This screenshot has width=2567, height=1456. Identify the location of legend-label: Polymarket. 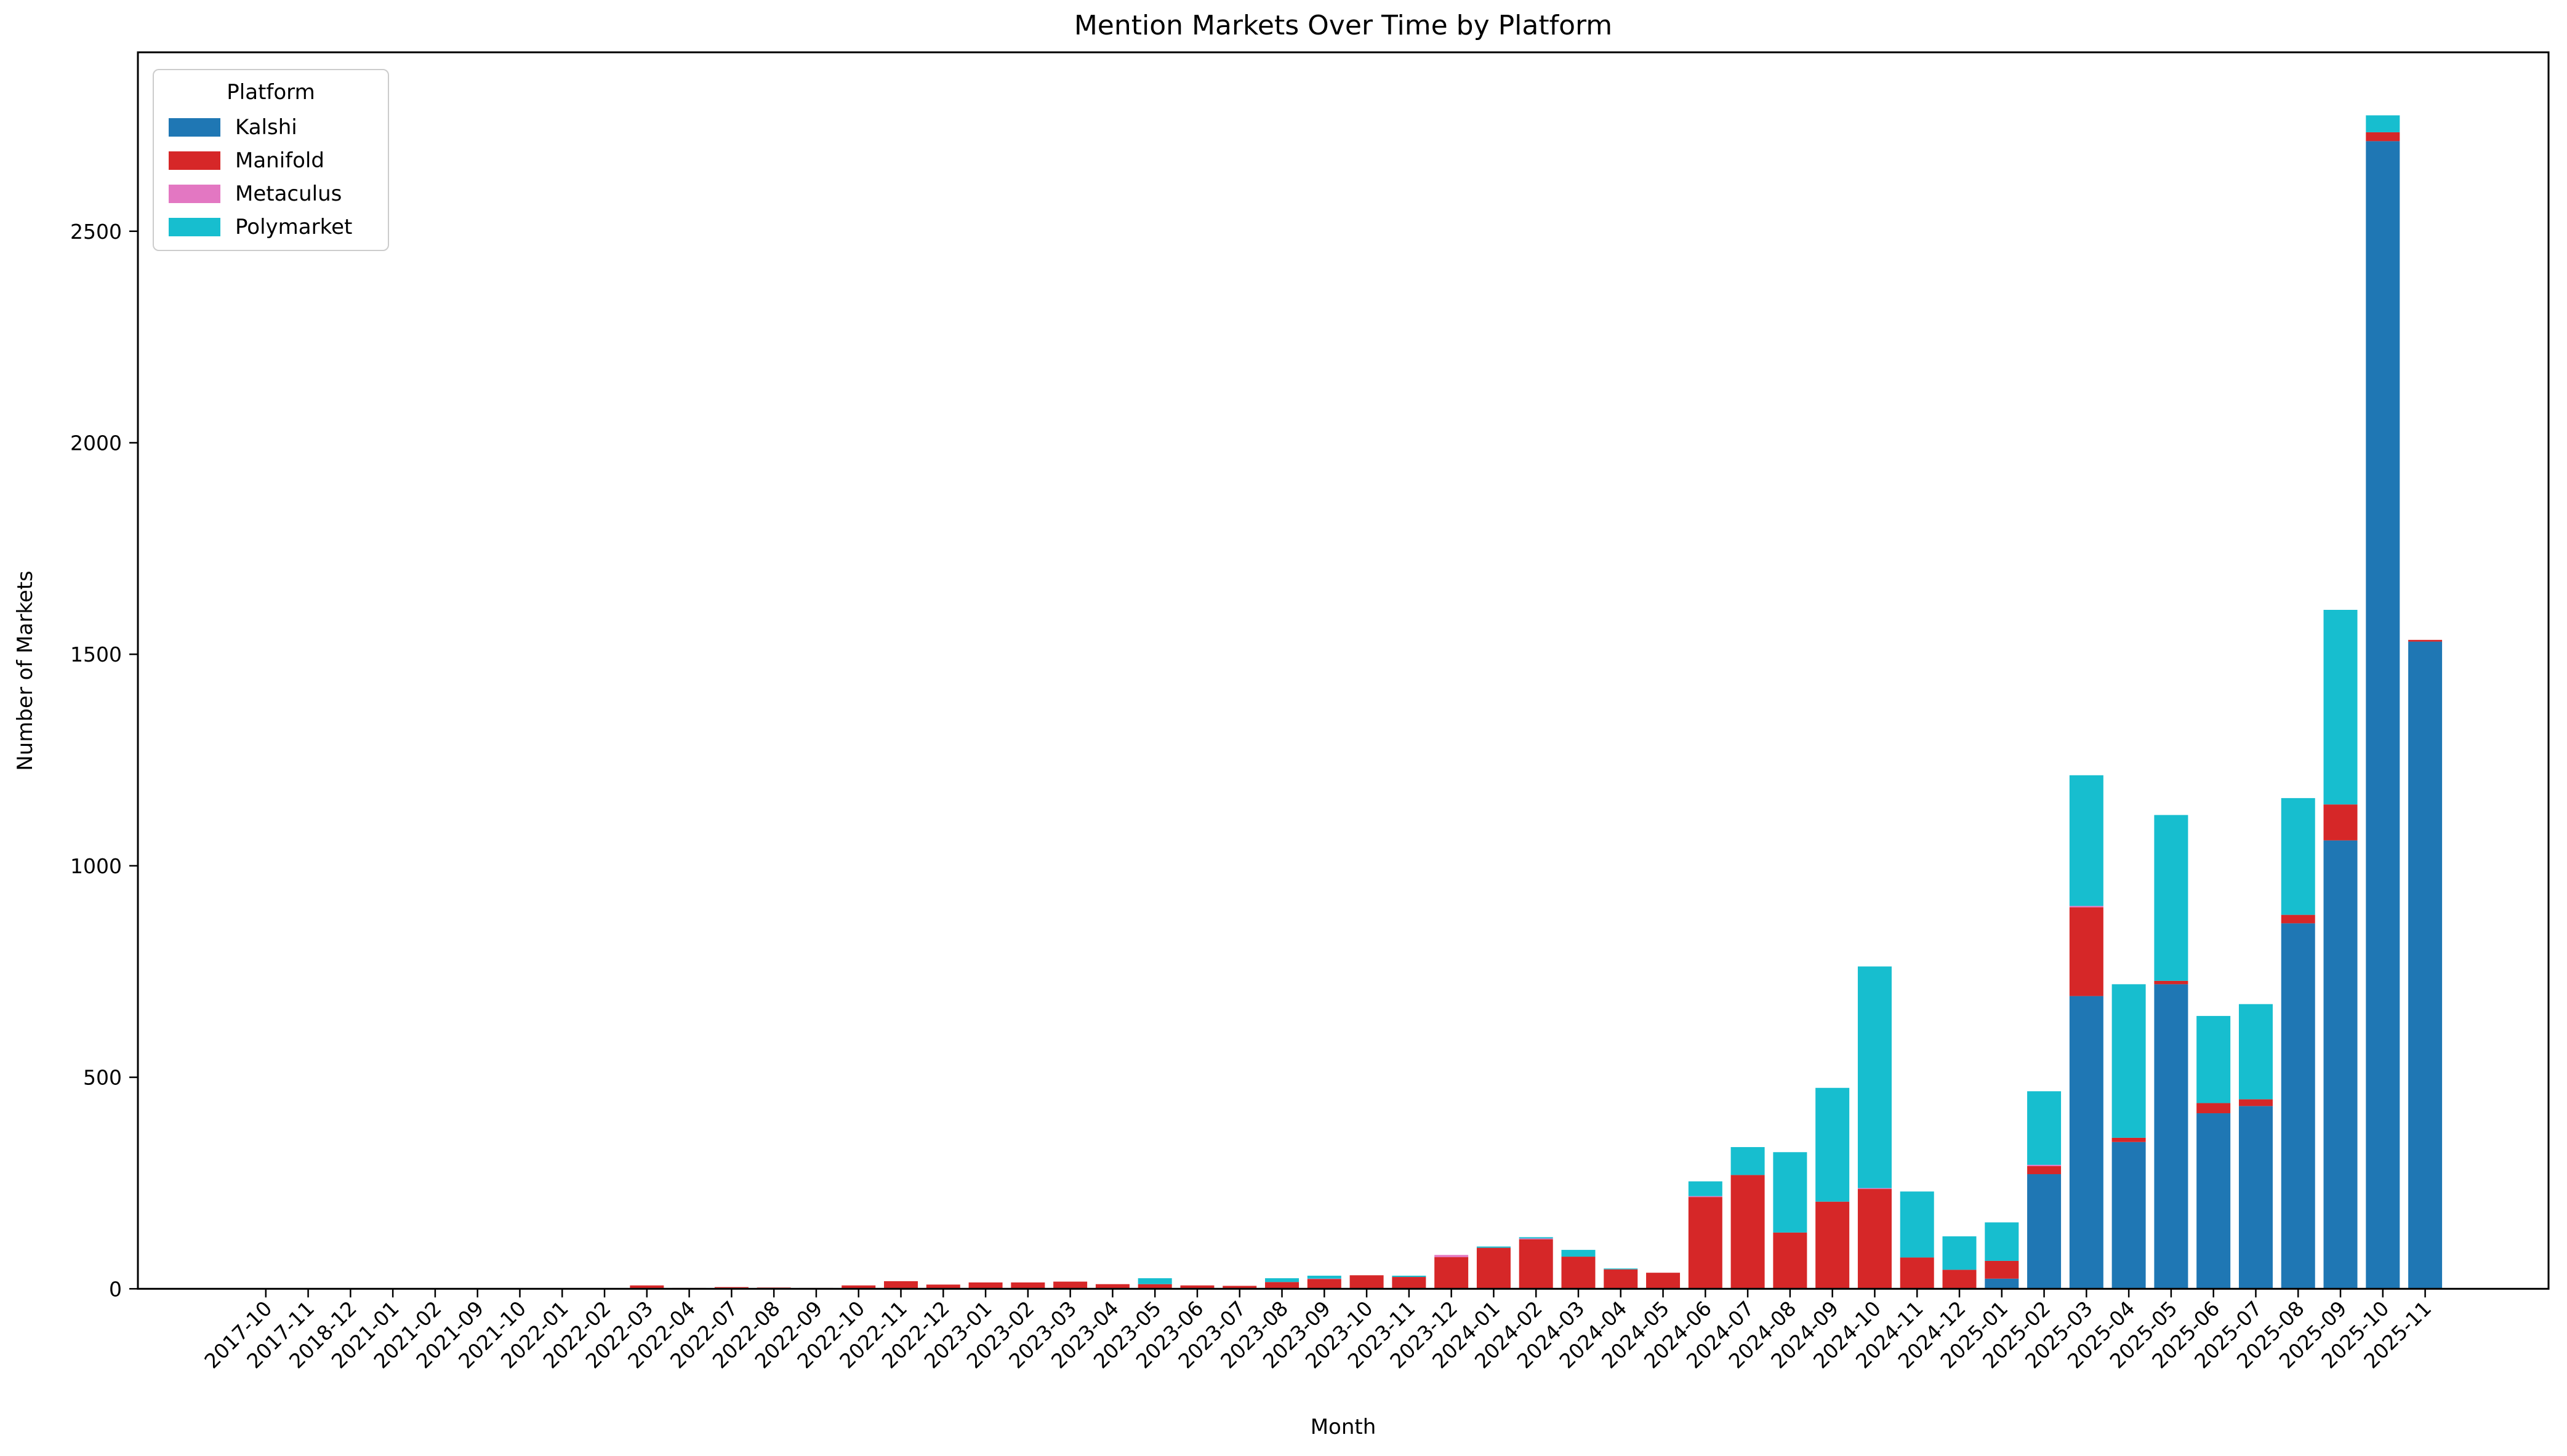
(294, 227).